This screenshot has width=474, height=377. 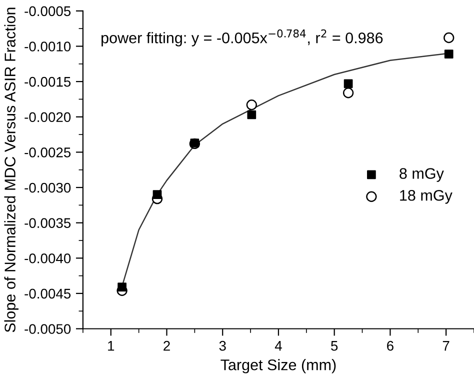 What do you see at coordinates (47, 293) in the screenshot?
I see `y-tick-label: -0.0045` at bounding box center [47, 293].